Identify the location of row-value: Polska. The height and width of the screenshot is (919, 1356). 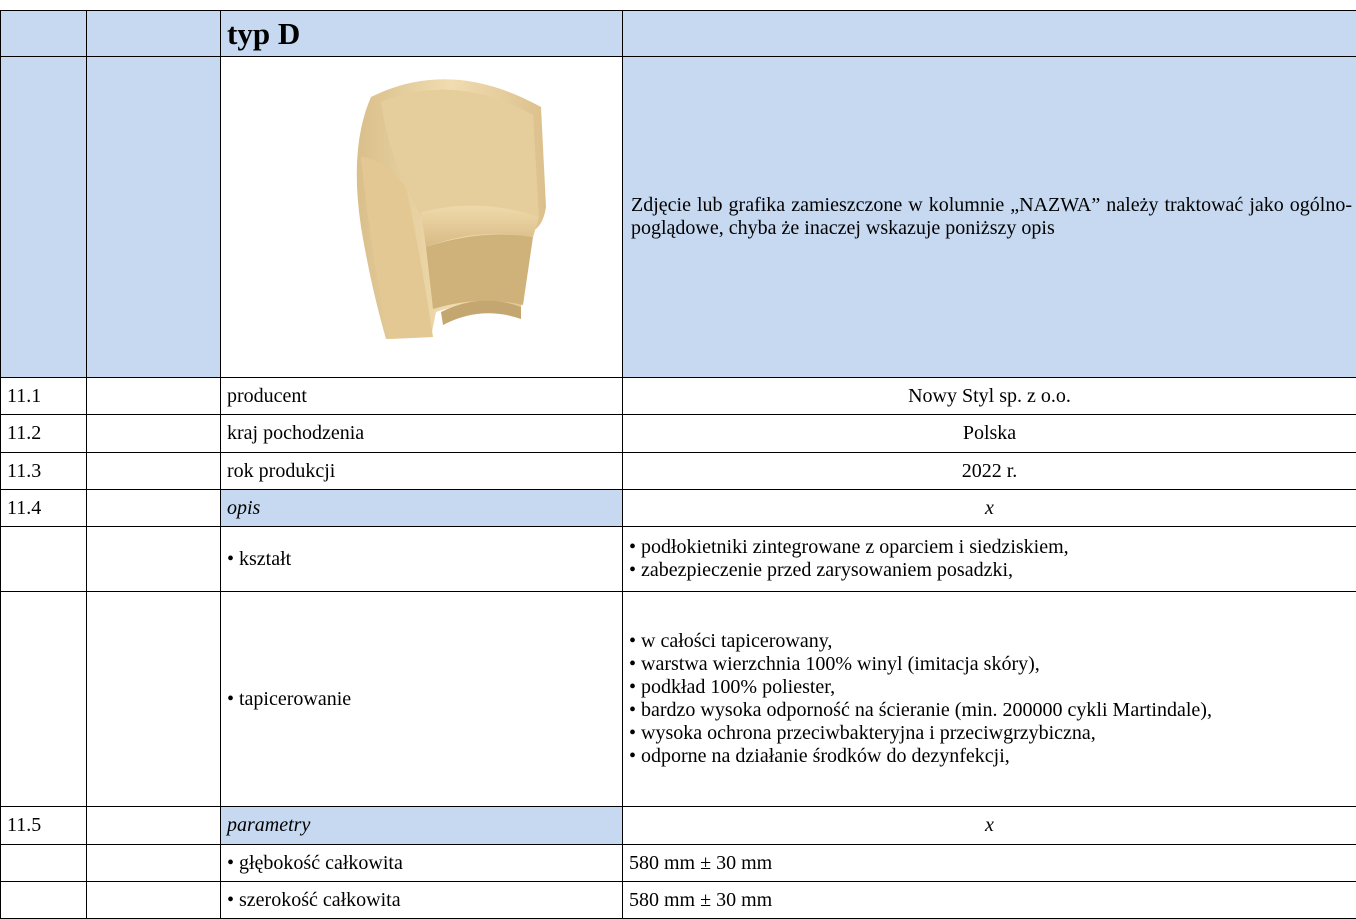
(989, 434).